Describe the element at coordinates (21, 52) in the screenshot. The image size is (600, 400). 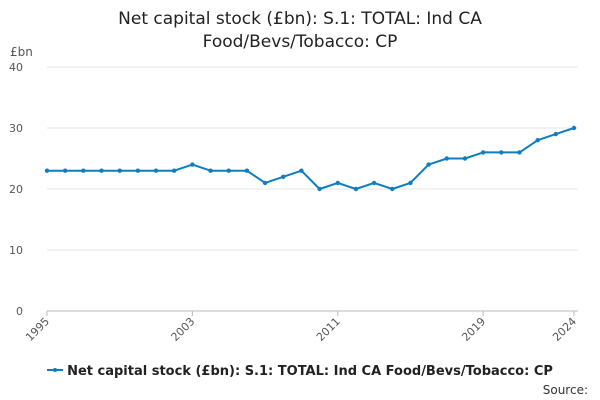
I see `y-axis-label: £bn` at that location.